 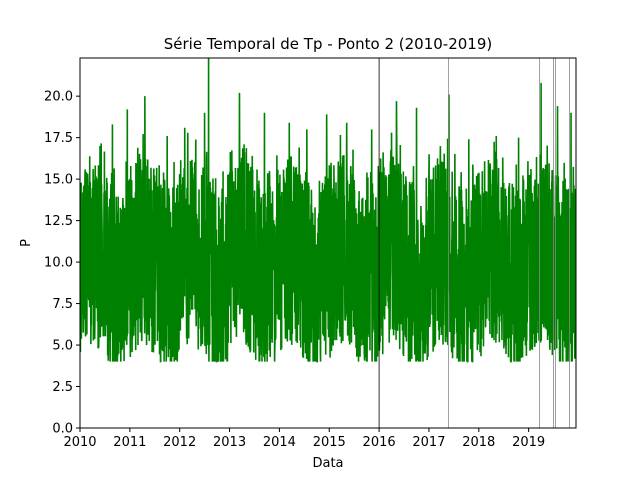 What do you see at coordinates (327, 463) in the screenshot?
I see `x-axis-label: Data` at bounding box center [327, 463].